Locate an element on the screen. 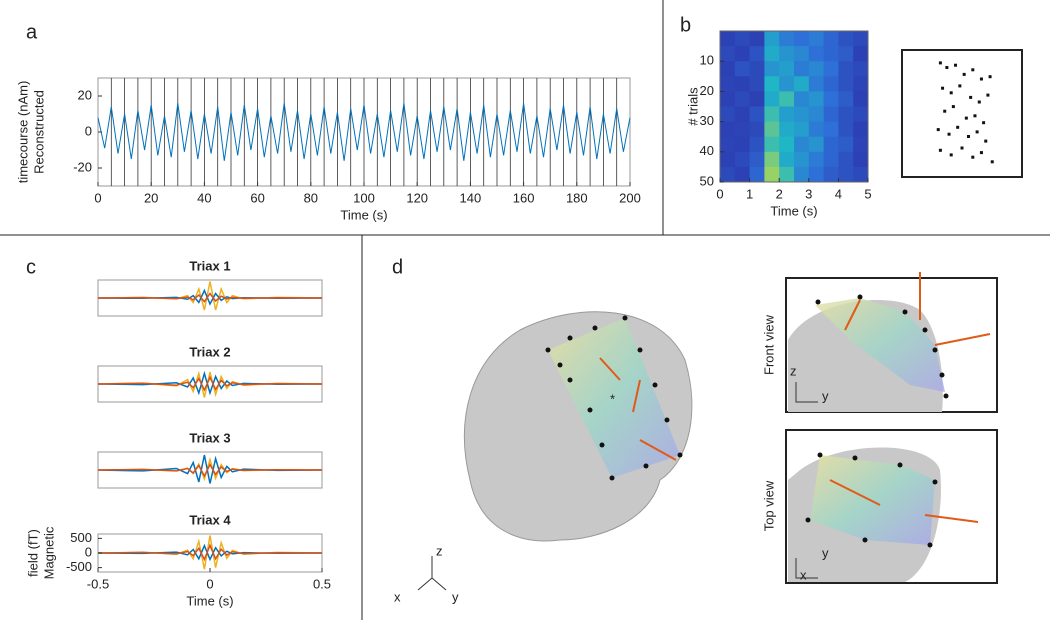  x-tick-label: 200 is located at coordinates (630, 197).